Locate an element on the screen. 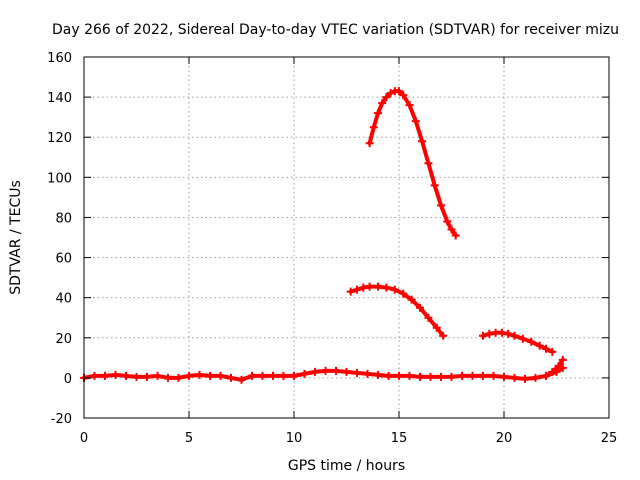  y-tick-label: 160 is located at coordinates (59, 58).